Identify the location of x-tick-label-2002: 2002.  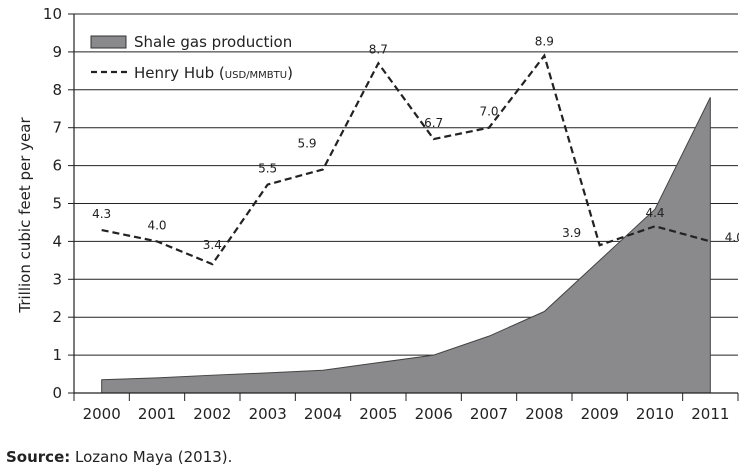
(212, 414).